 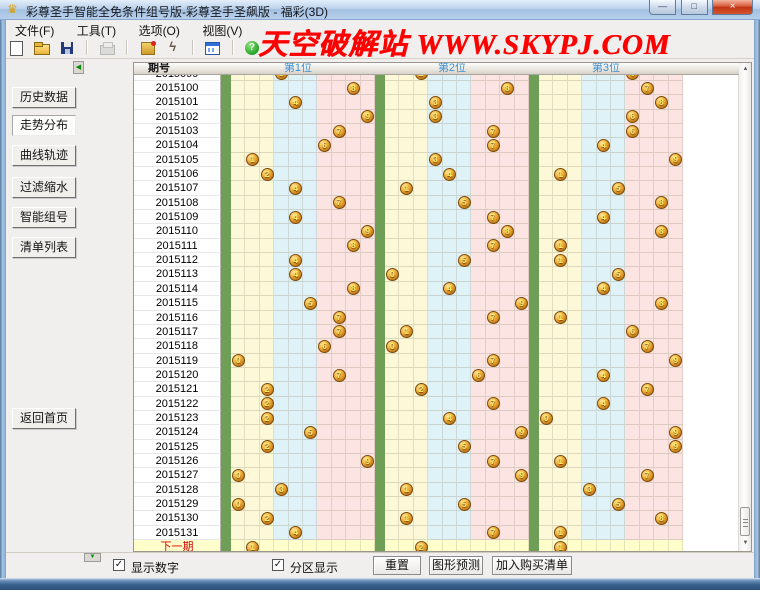 I want to click on menu-options: 选项(O), so click(x=159, y=31).